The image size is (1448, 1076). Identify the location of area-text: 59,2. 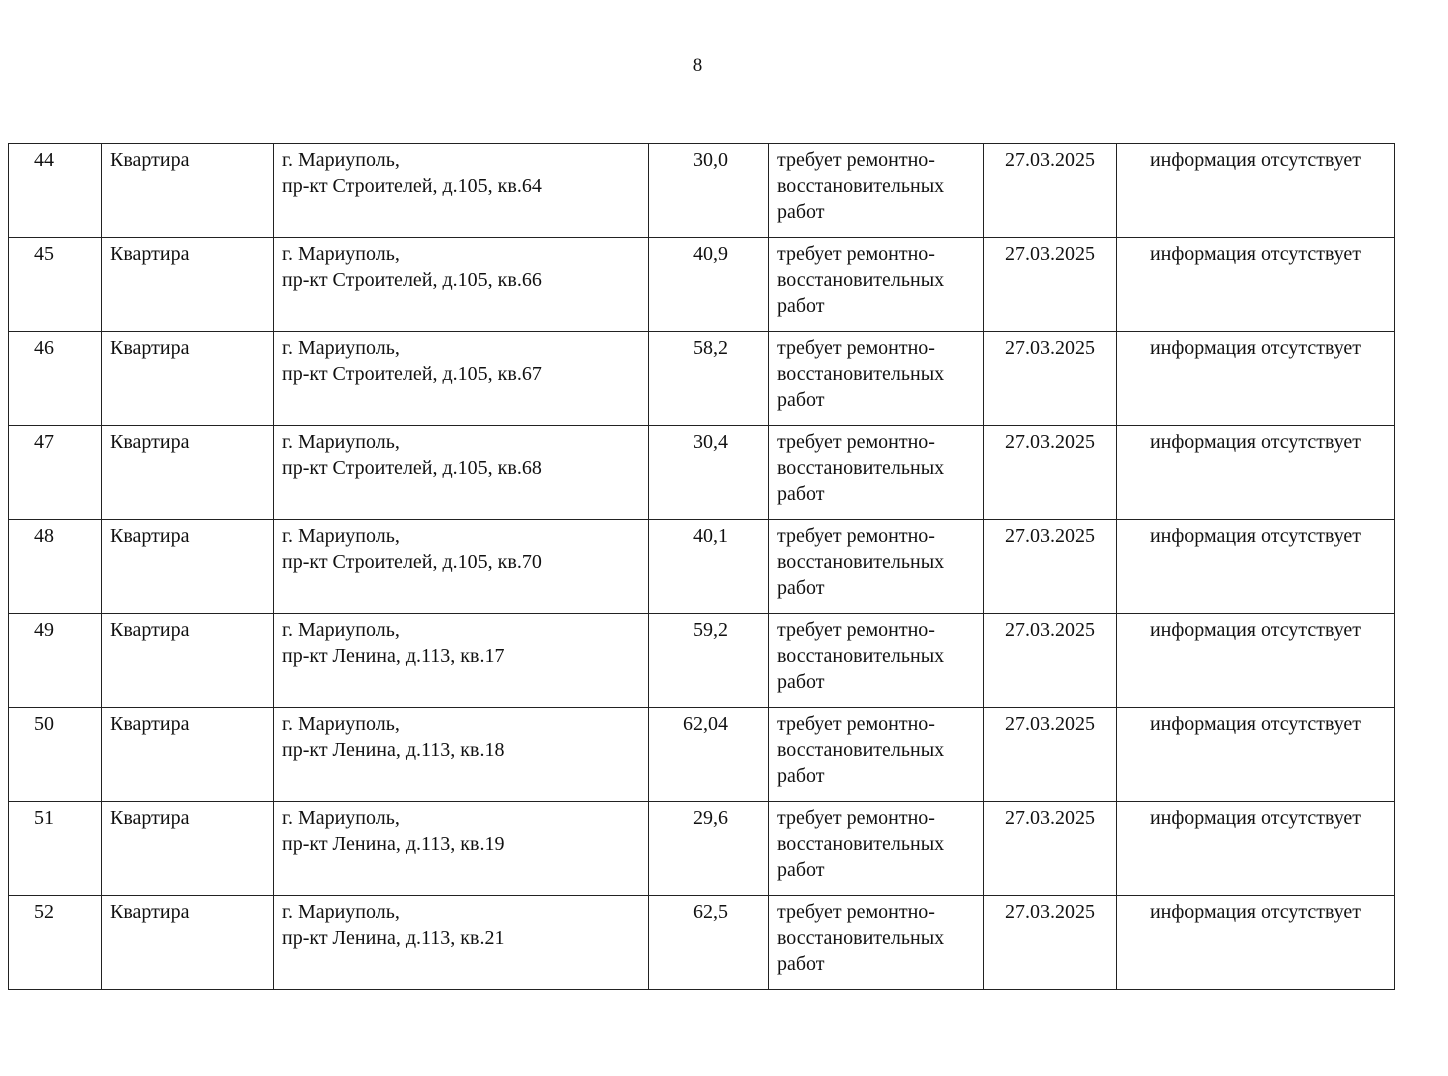
(710, 630).